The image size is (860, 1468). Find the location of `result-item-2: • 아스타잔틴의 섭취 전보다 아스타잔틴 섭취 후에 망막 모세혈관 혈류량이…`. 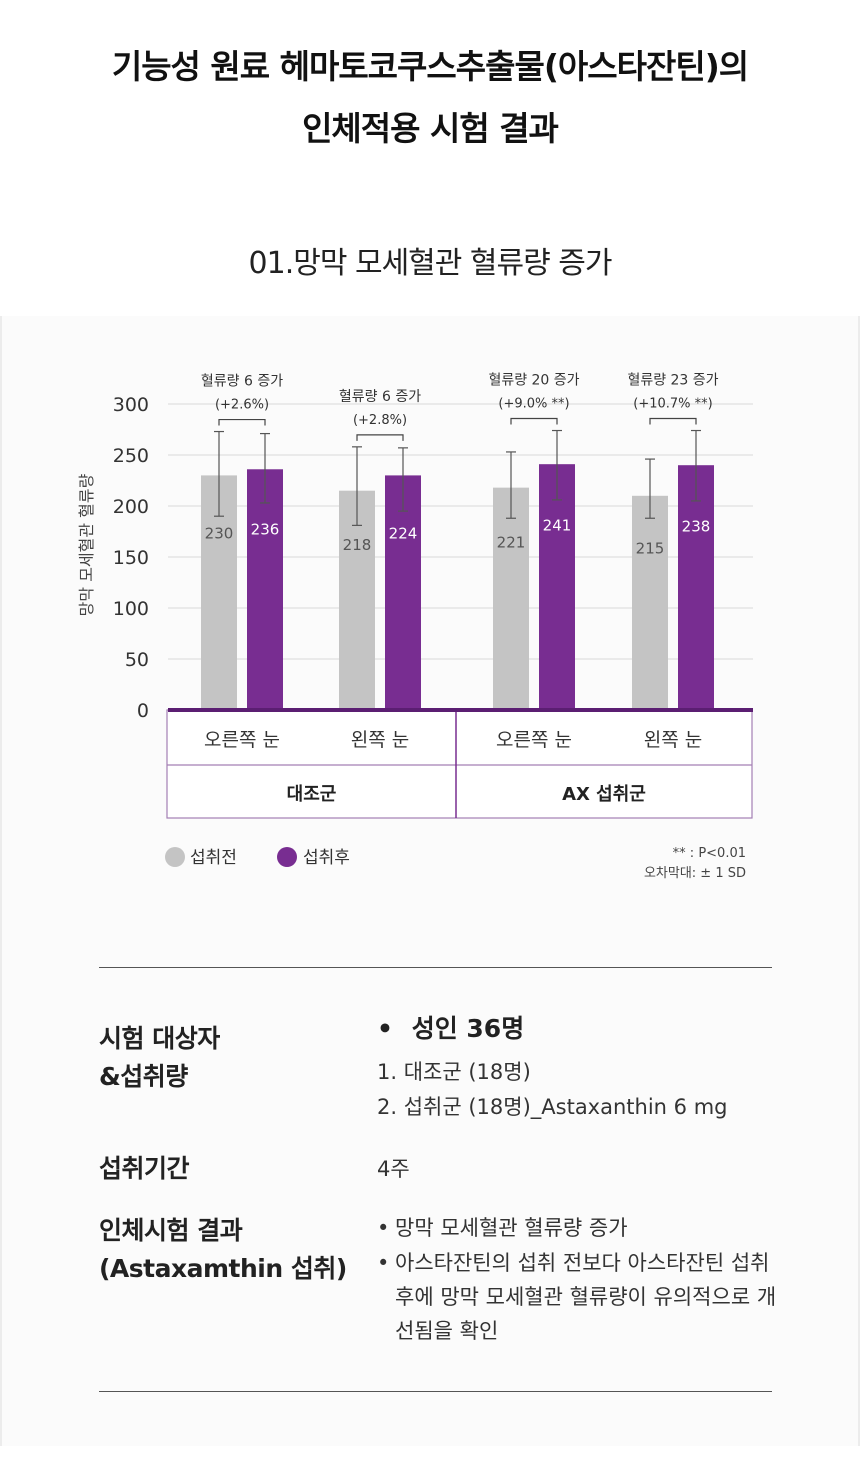

result-item-2: • 아스타잔틴의 섭취 전보다 아스타잔틴 섭취 후에 망막 모세혈관 혈류량이… is located at coordinates (582, 1297).